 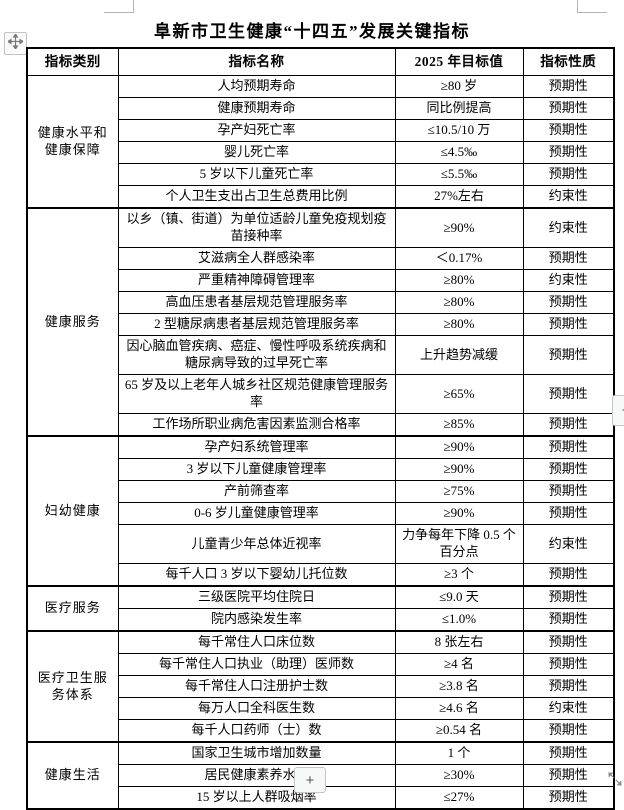 I want to click on category-cell: 健康生活, so click(x=72, y=775).